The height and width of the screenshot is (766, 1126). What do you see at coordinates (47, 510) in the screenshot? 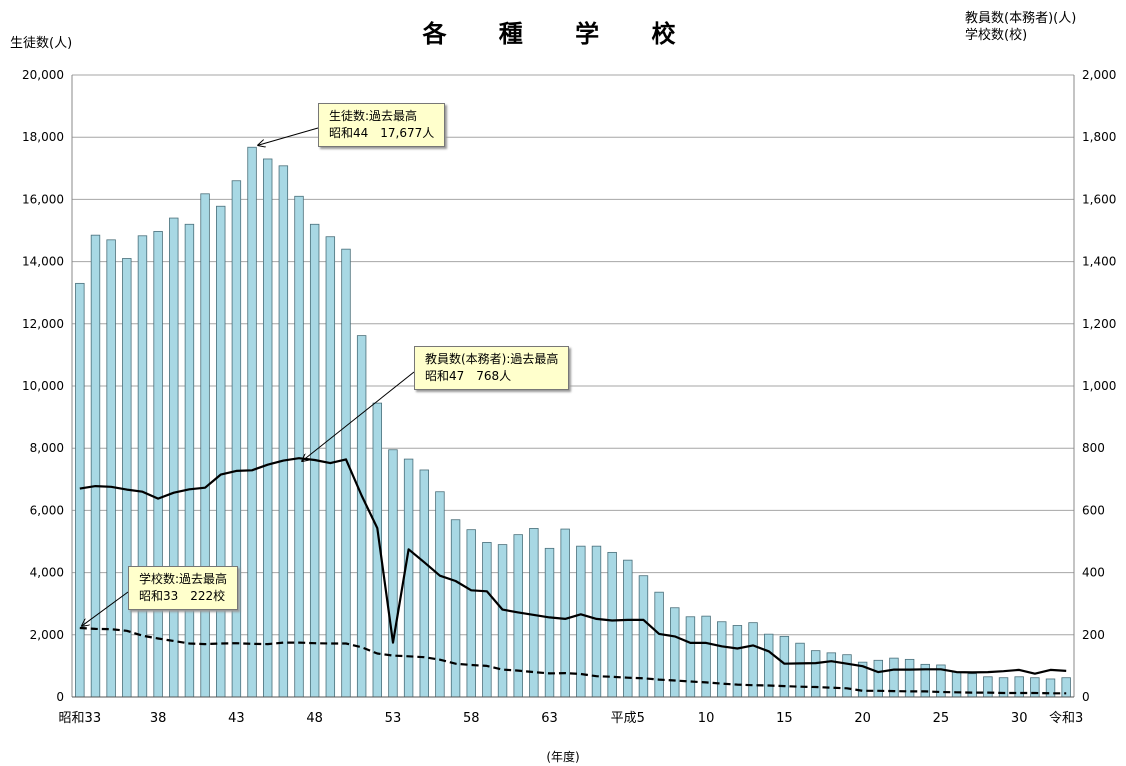
I see `y-tick-label-left: 6,000` at bounding box center [47, 510].